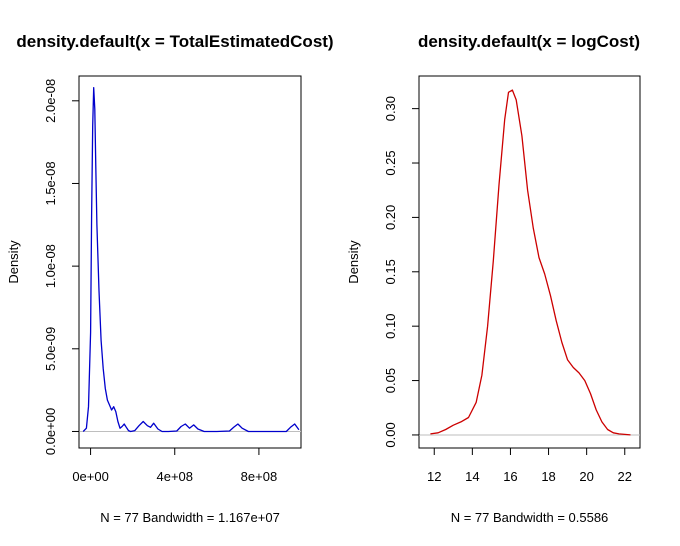  I want to click on y-tick-label: 0.25, so click(390, 162).